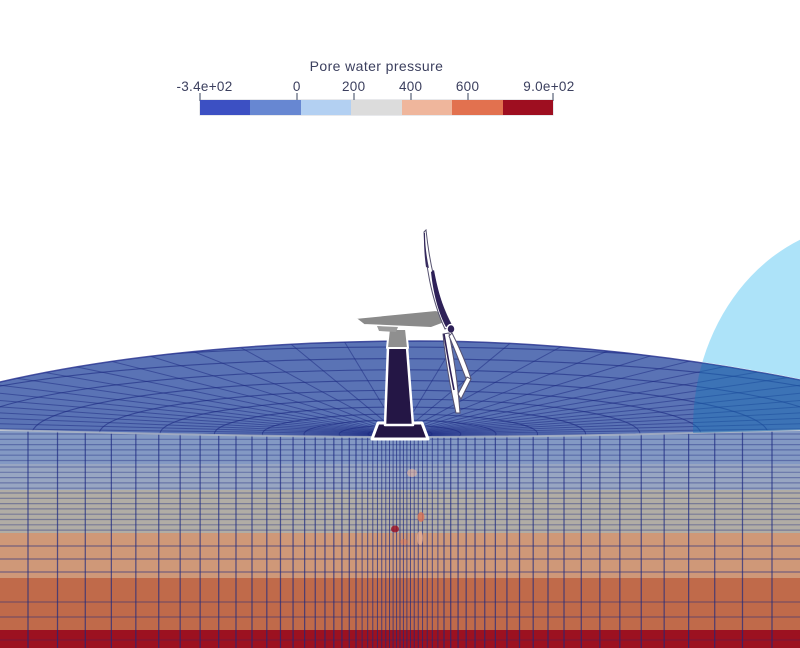  What do you see at coordinates (408, 507) in the screenshot?
I see `pressure-anomaly-spots` at bounding box center [408, 507].